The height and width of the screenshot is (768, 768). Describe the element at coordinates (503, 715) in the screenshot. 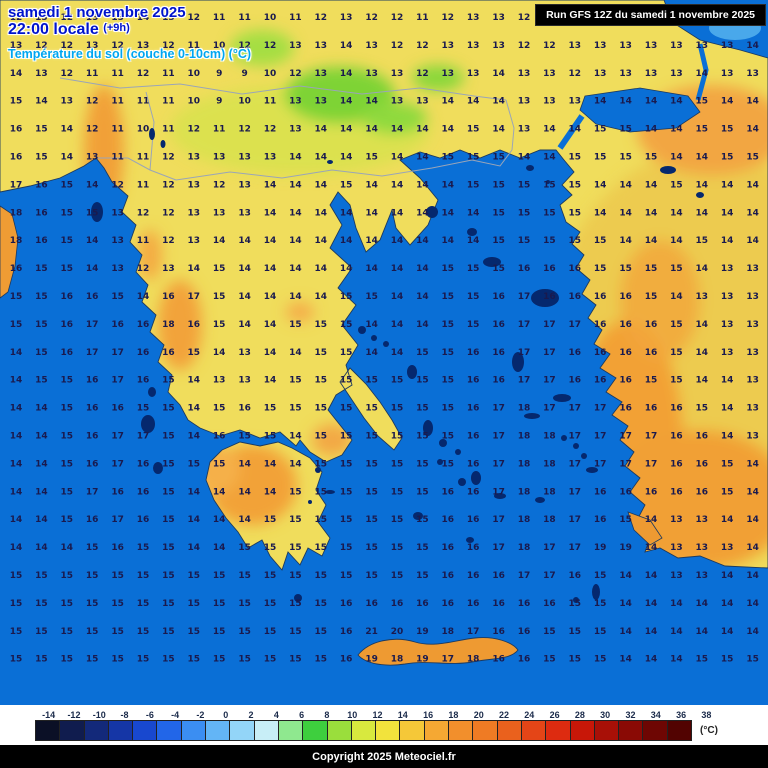

I see `legend-tick: 22` at that location.